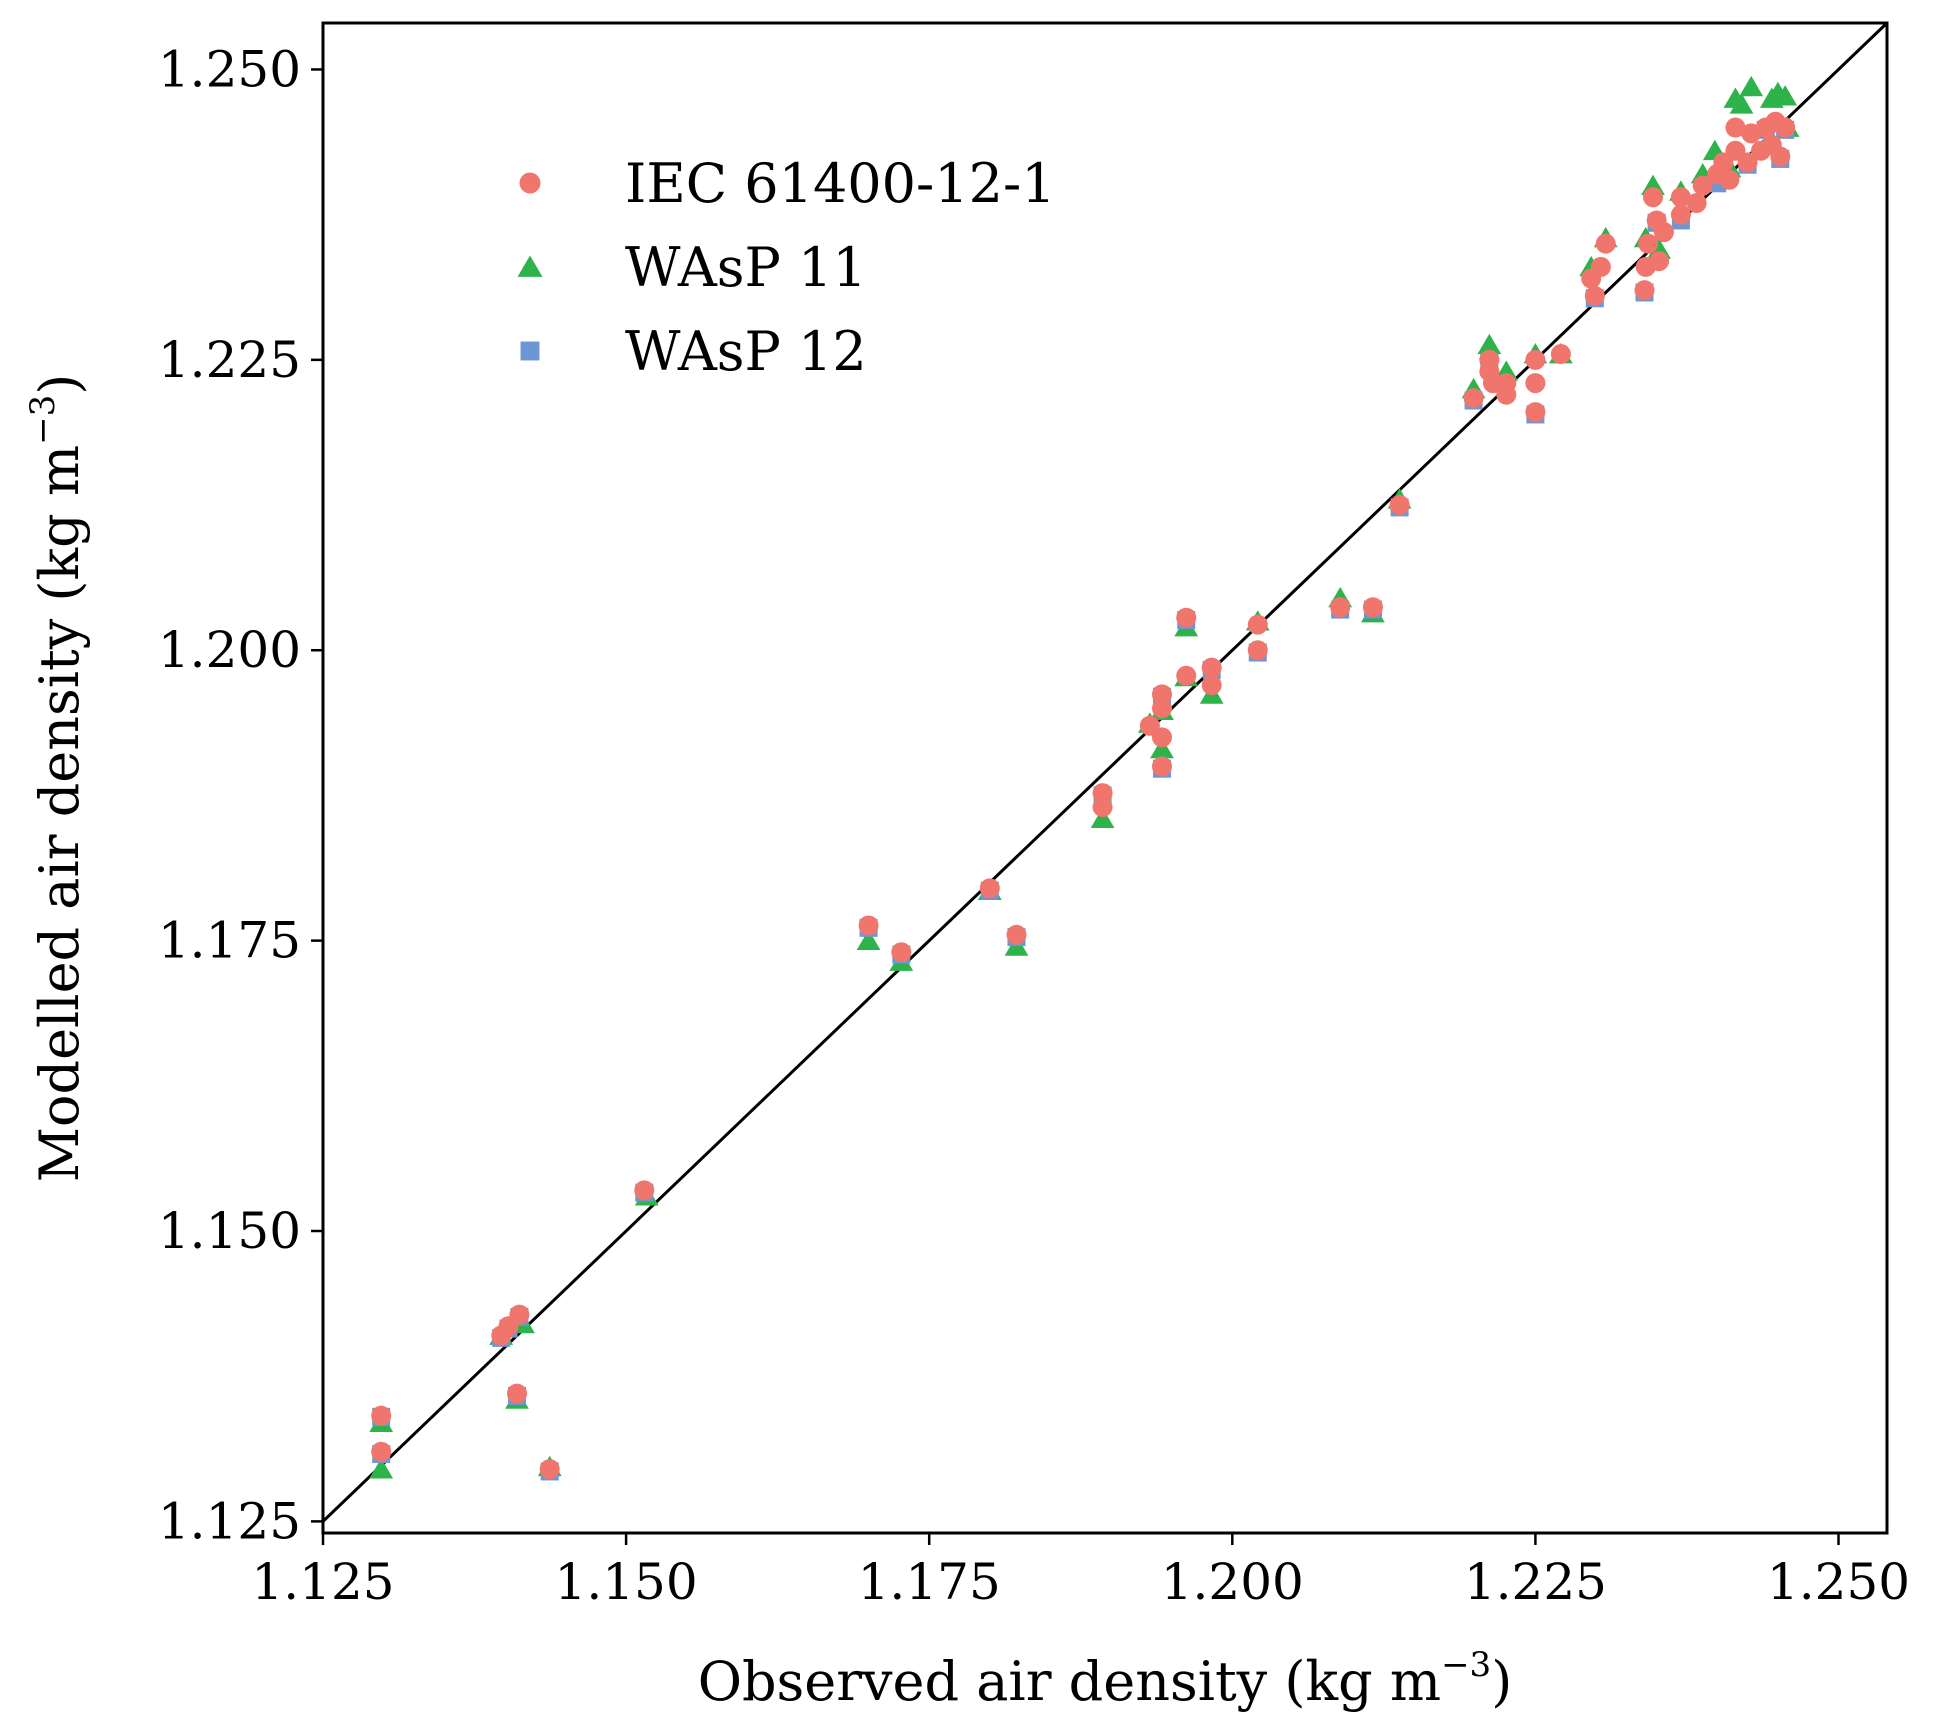  I want to click on x-tick-label: 1.250, so click(1838, 1582).